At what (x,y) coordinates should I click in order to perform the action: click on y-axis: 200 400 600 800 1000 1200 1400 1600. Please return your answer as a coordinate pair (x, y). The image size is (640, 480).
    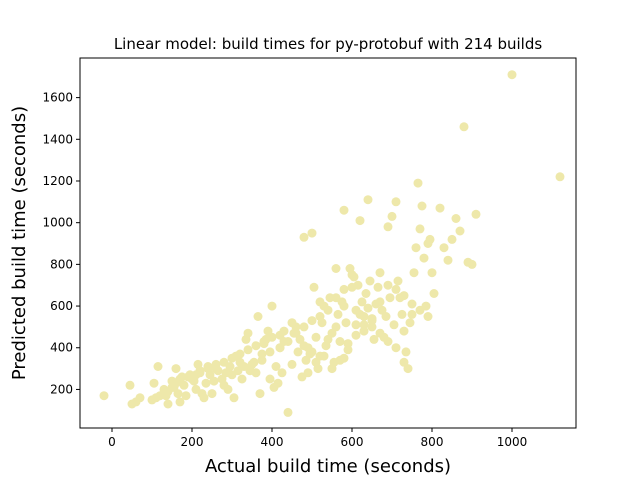
    Looking at the image, I should click on (61, 243).